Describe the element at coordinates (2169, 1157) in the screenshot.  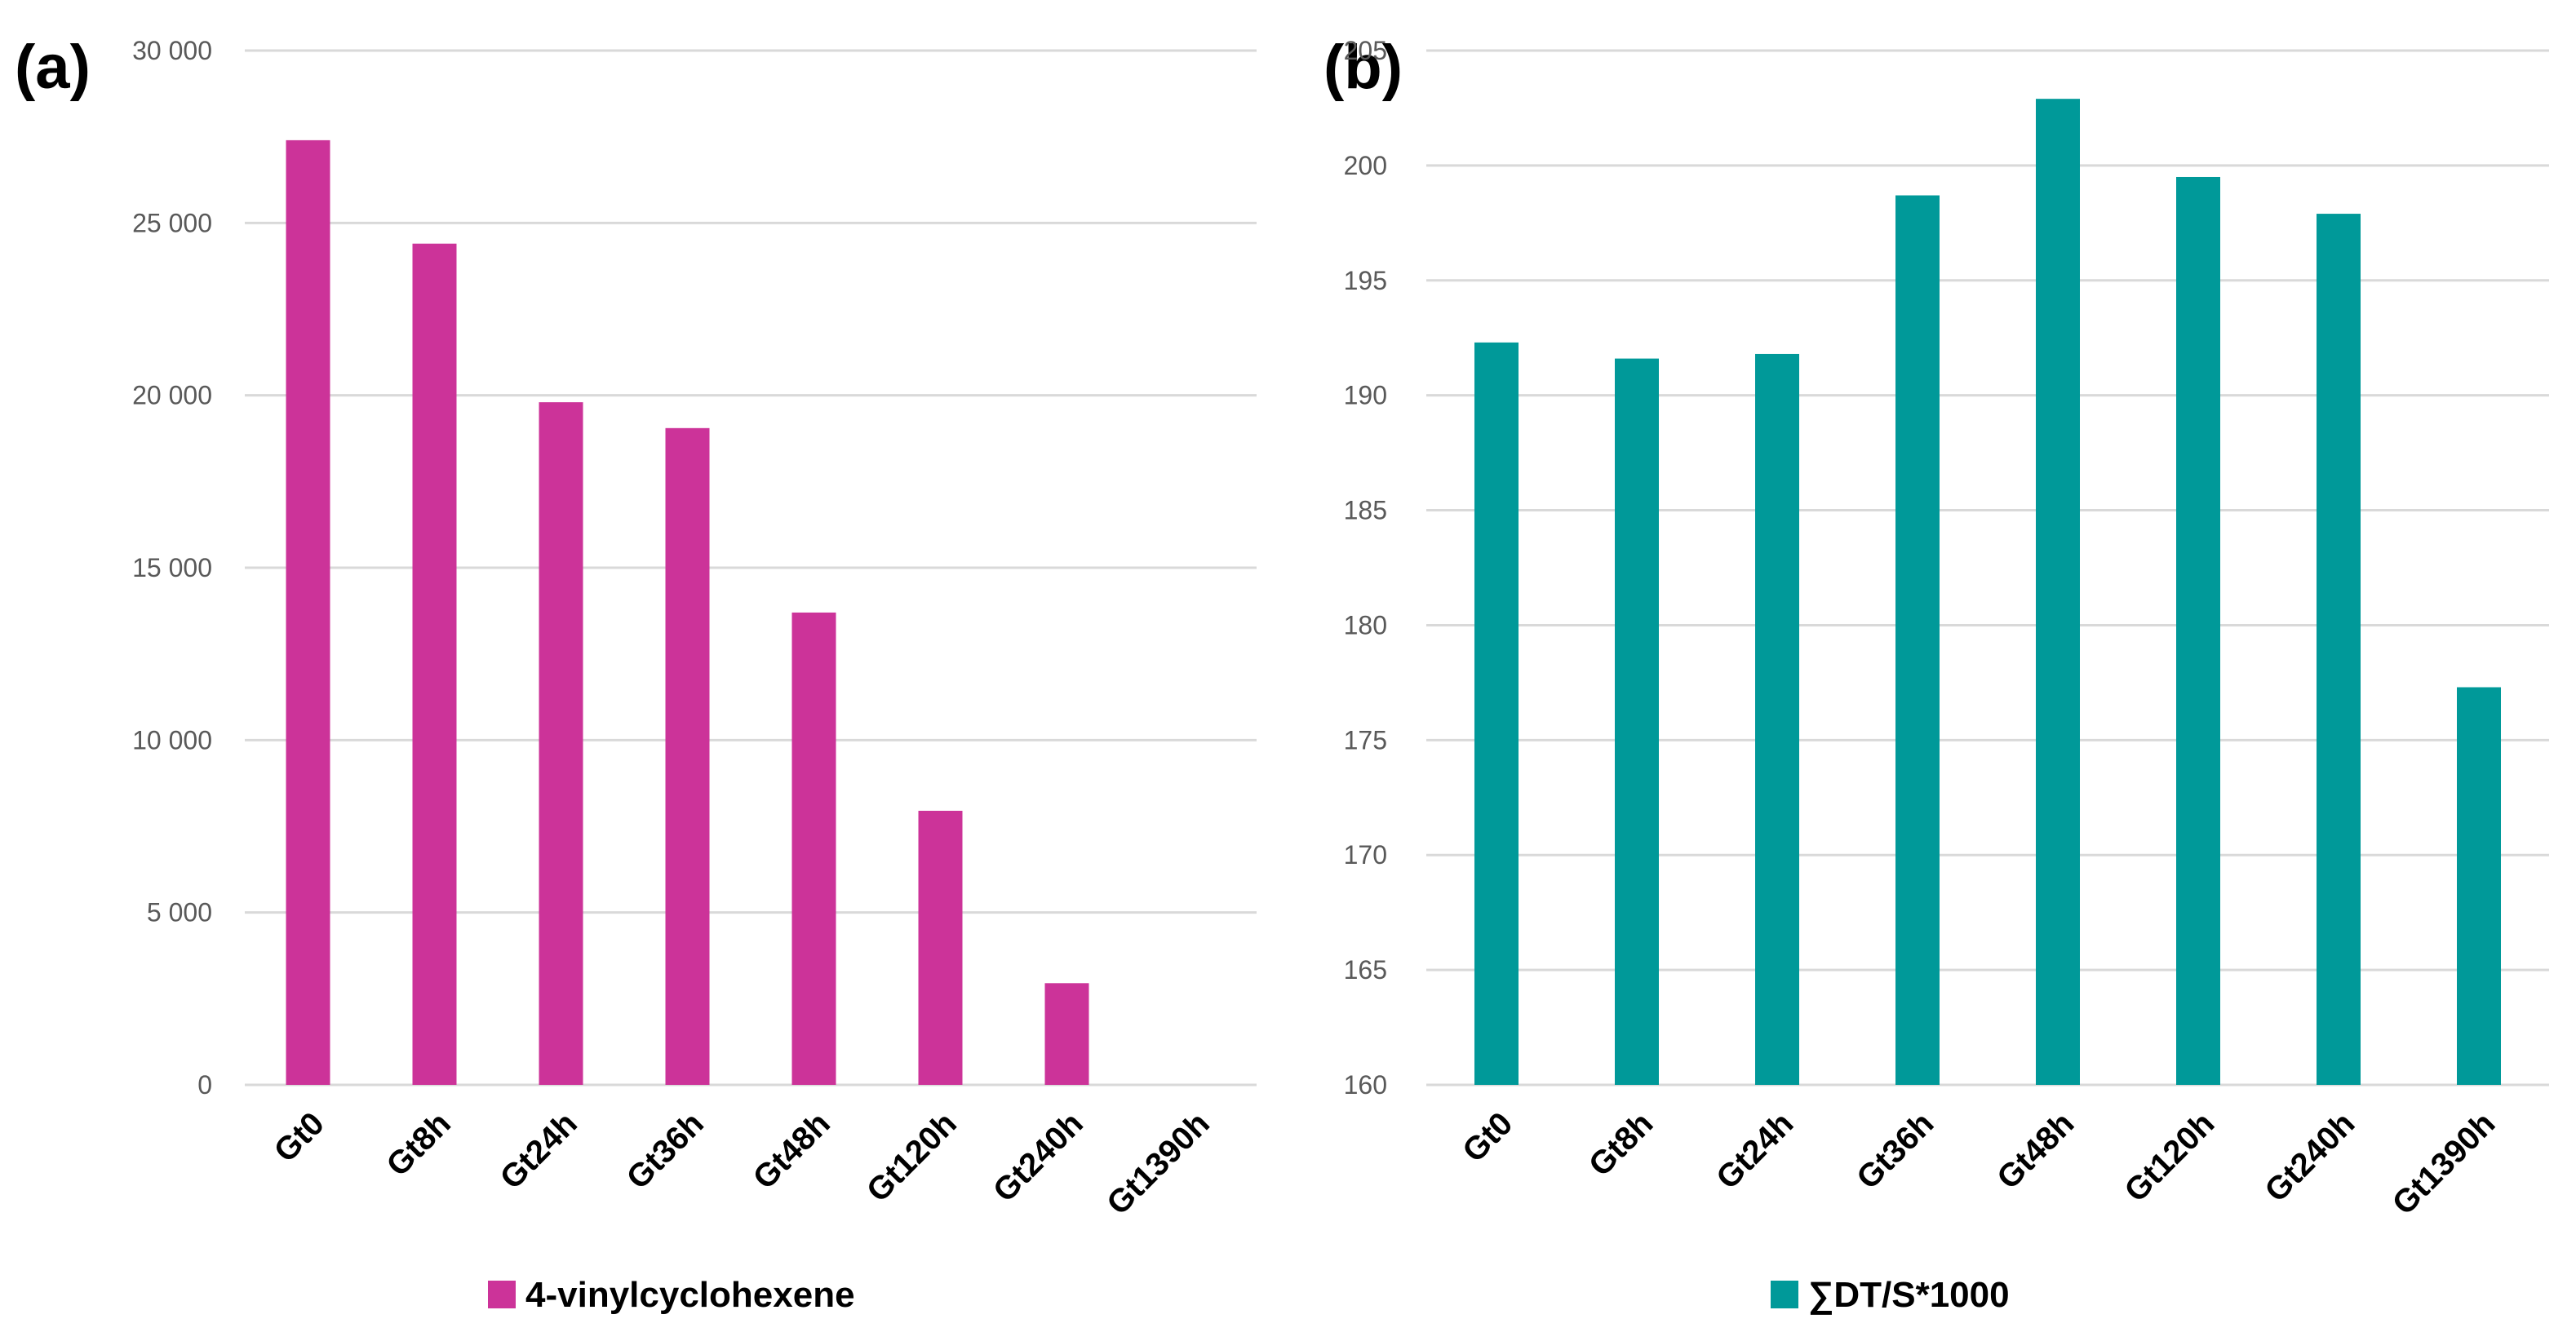
I see `b-category-label: Gt120h` at that location.